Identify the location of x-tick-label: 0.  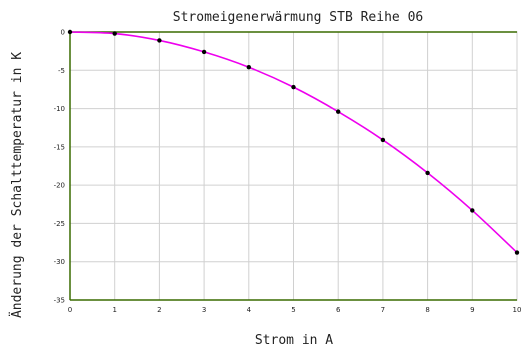
(70, 310).